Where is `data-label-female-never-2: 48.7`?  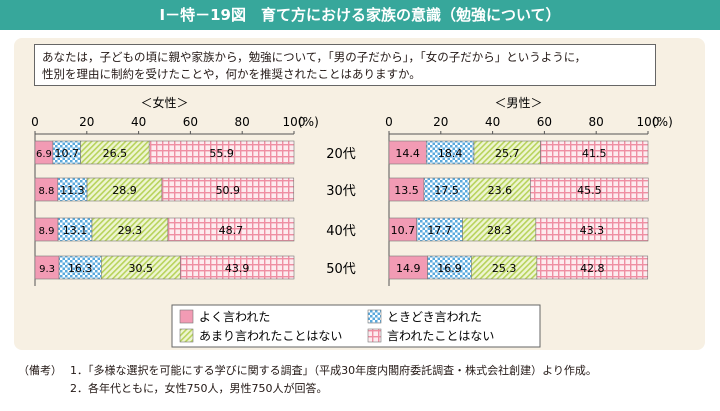 data-label-female-never-2: 48.7 is located at coordinates (231, 230).